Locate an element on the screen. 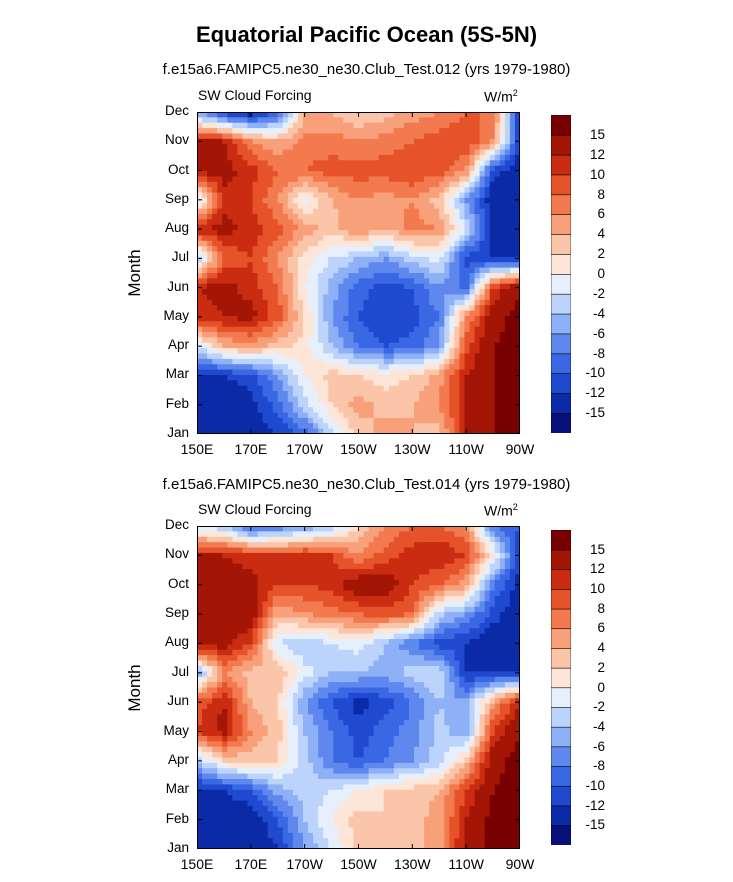  colorbar-level-label: -12 is located at coordinates (595, 393).